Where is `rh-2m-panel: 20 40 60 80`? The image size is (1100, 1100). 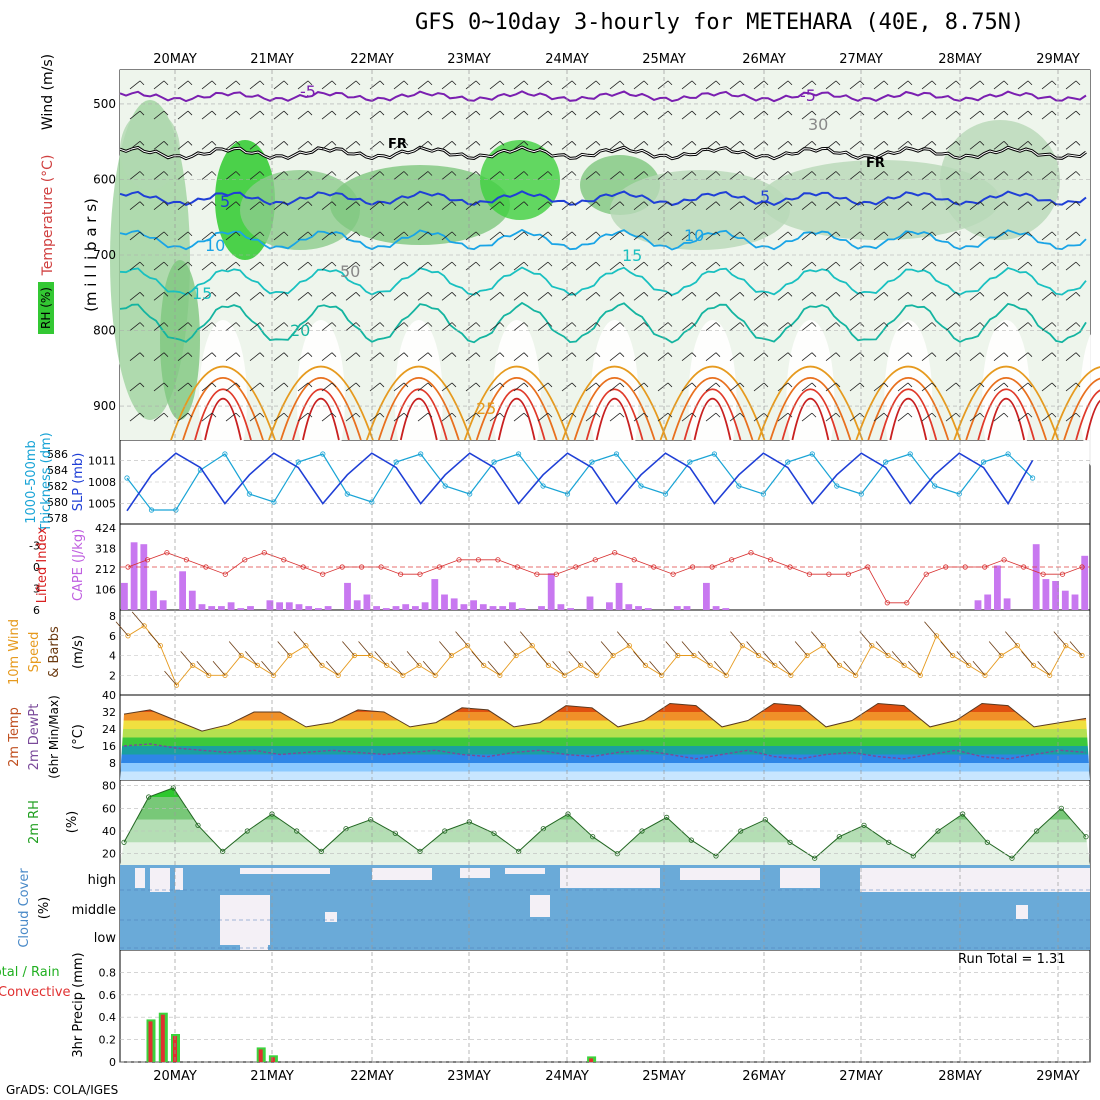
rh-2m-panel: 20 40 60 80 is located at coordinates (596, 822).